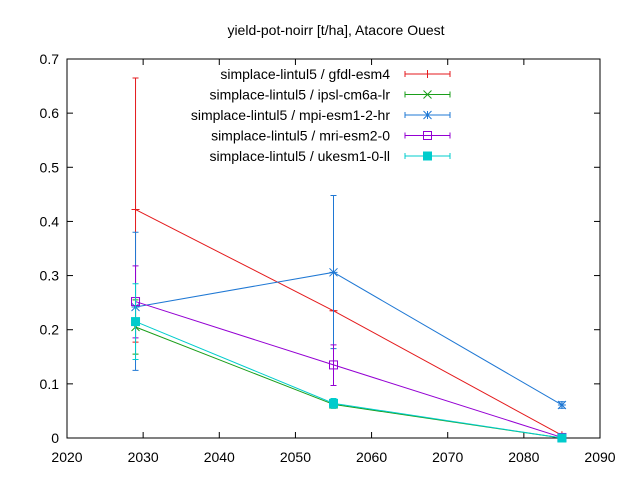 This screenshot has width=640, height=480. What do you see at coordinates (305, 74) in the screenshot?
I see `legend-label: simplace-lintul5 / gfdl-esm4` at bounding box center [305, 74].